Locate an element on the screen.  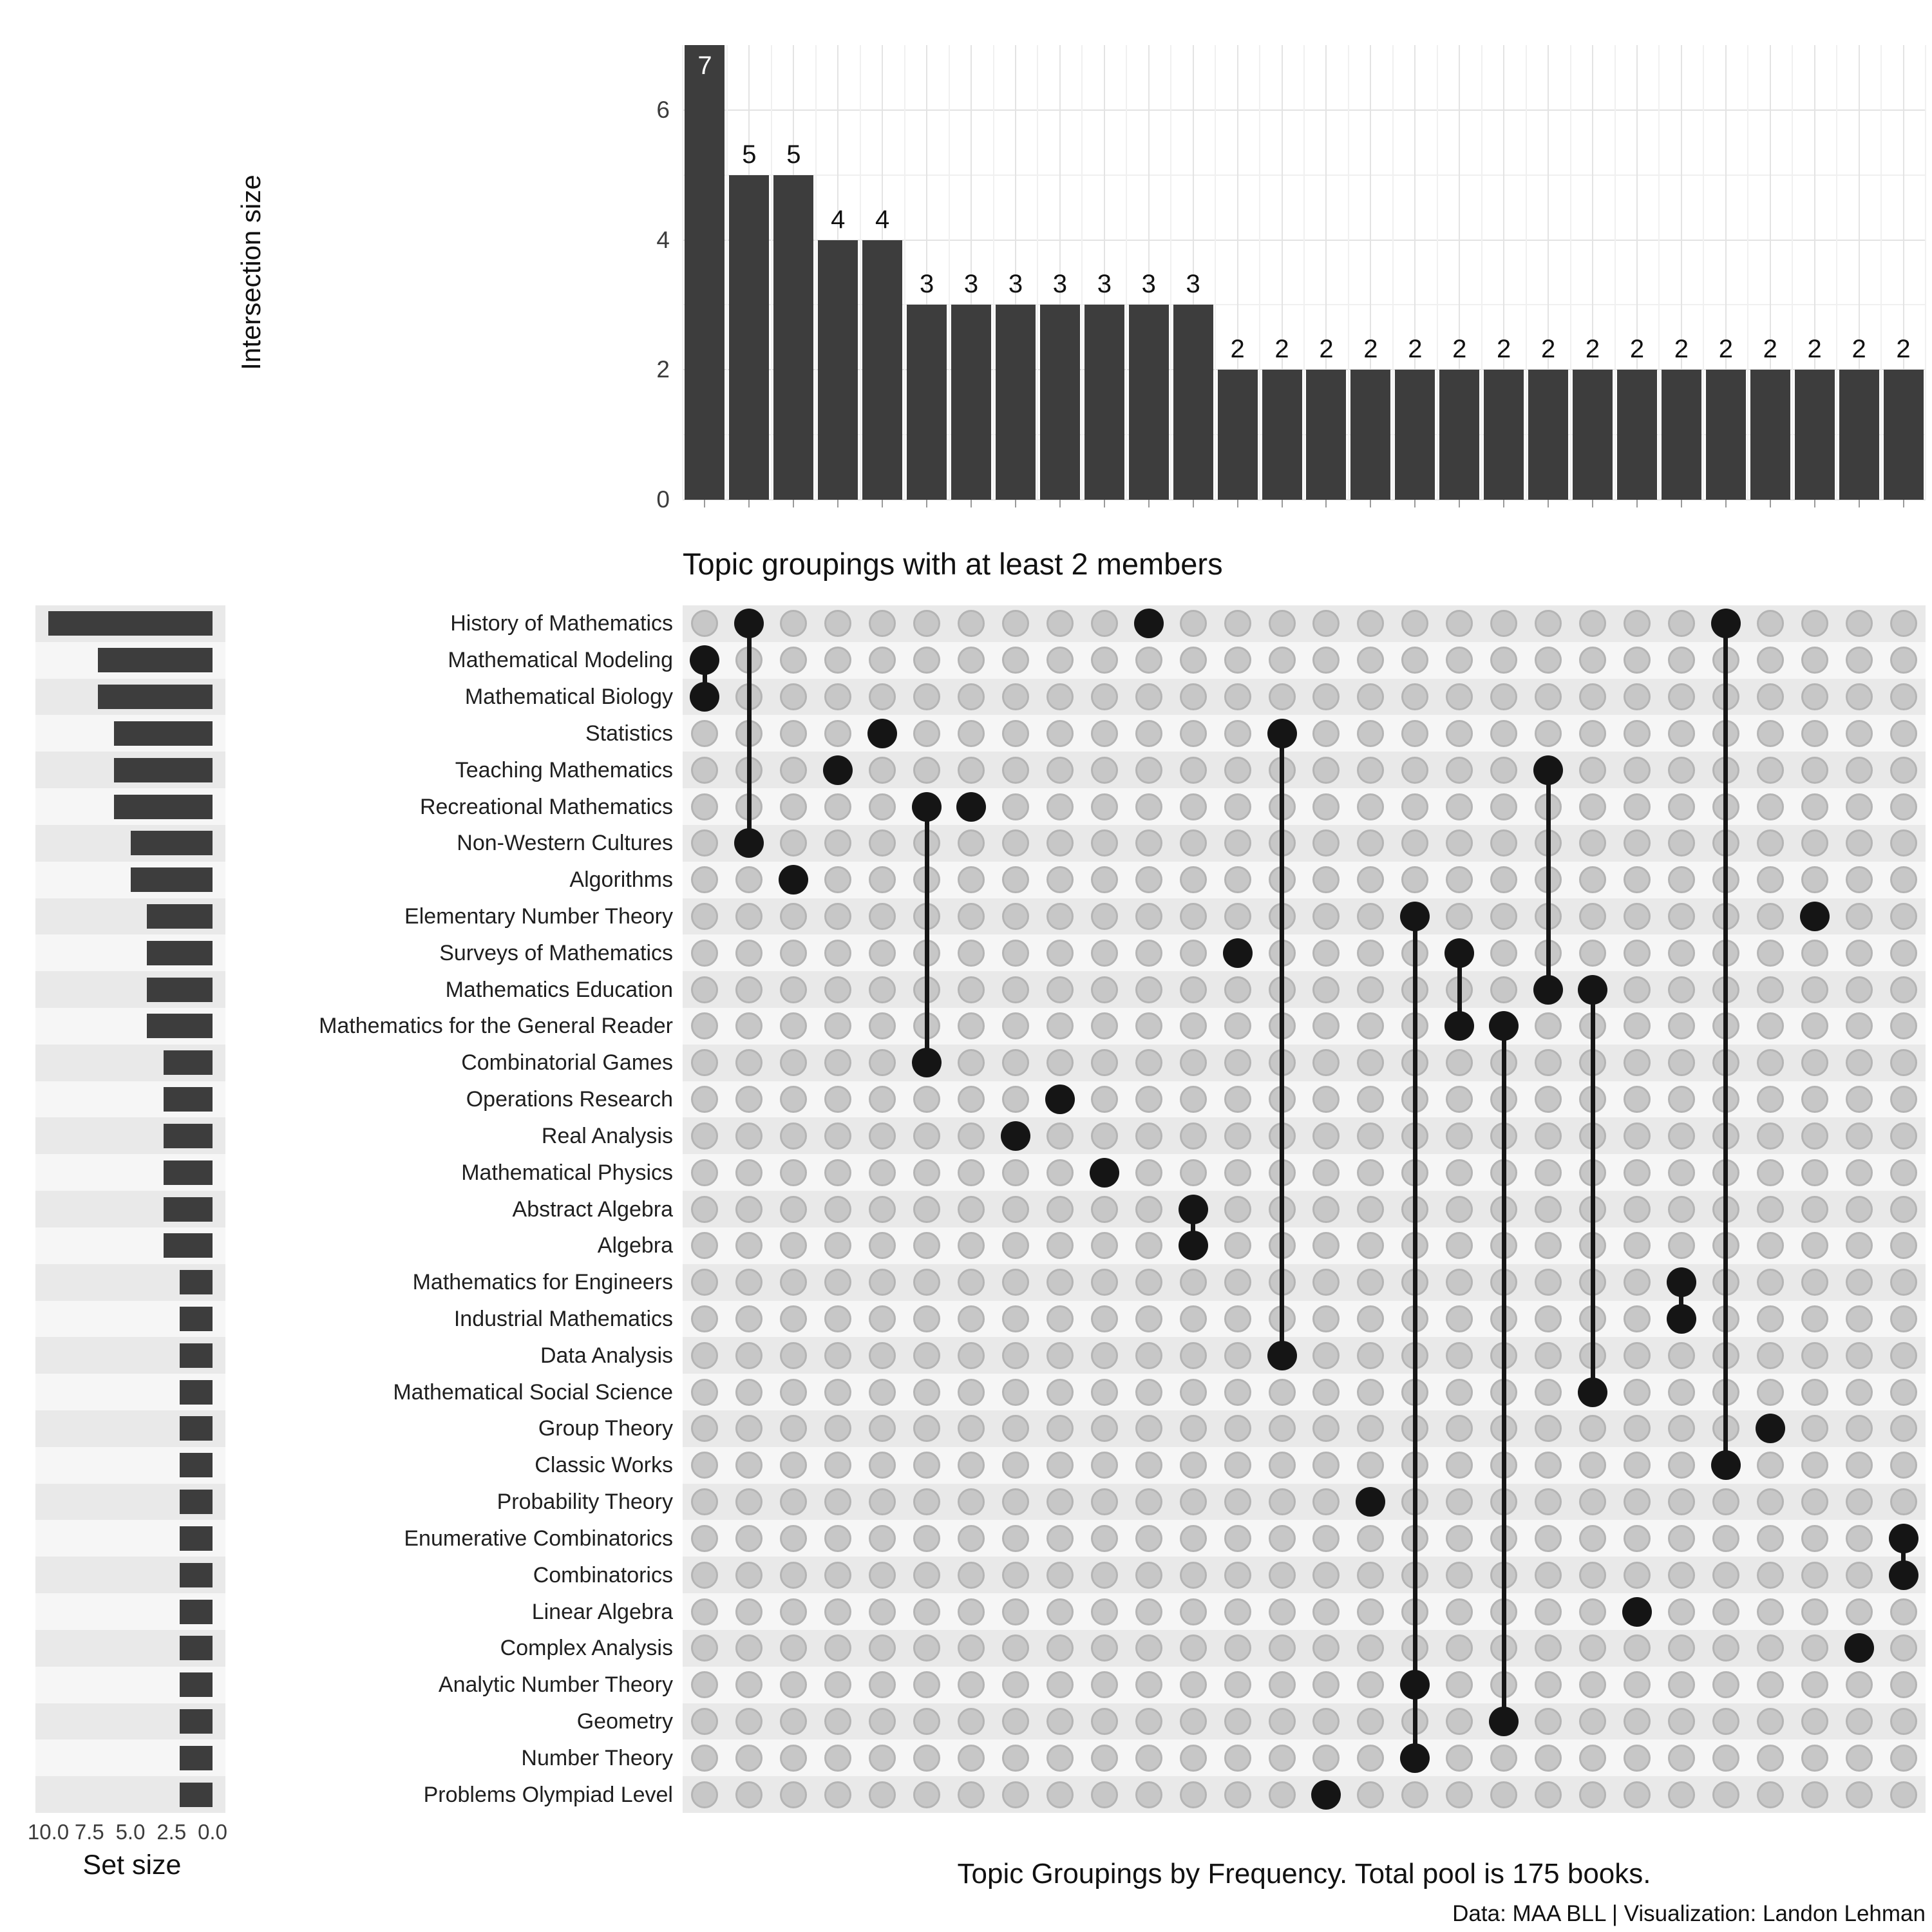
gridline-minor-v is located at coordinates (1437, 272).